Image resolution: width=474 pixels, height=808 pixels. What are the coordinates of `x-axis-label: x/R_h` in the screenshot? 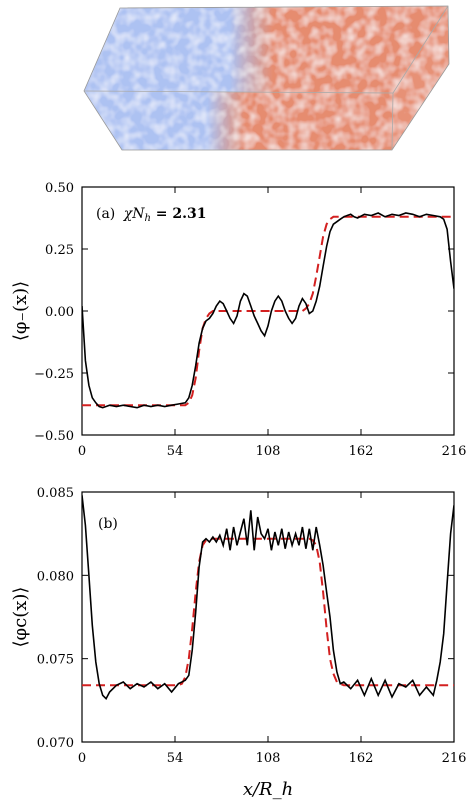 It's located at (268, 789).